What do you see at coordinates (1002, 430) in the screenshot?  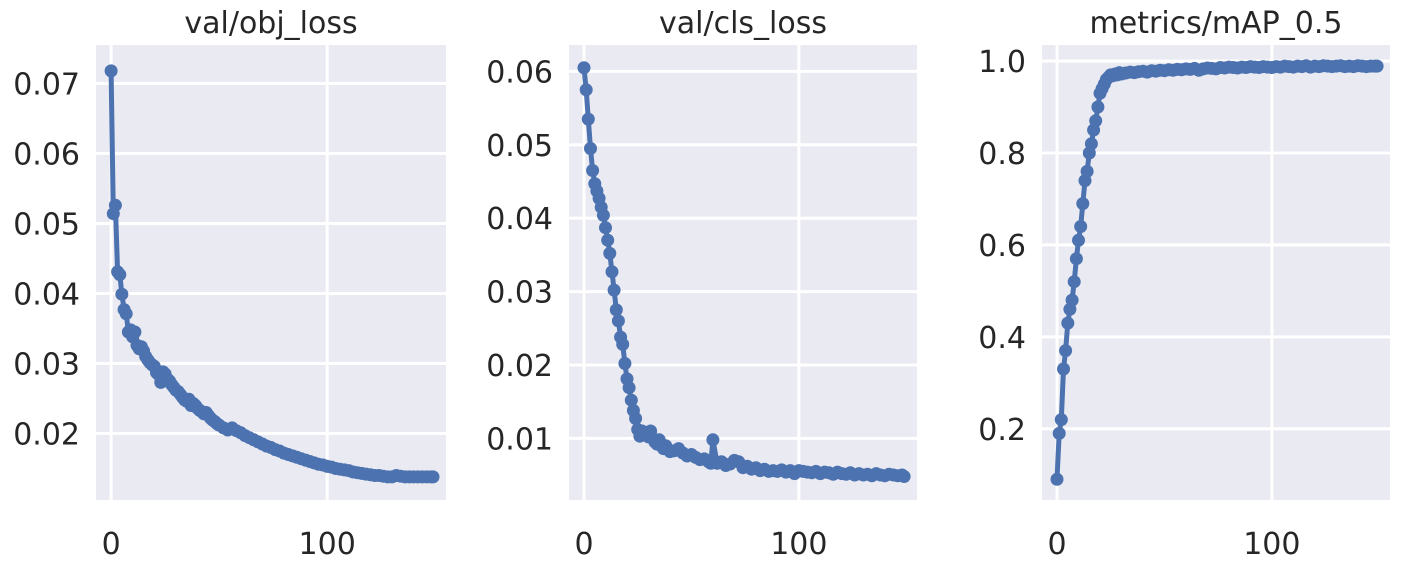 I see `y-tick-label: 0.2` at bounding box center [1002, 430].